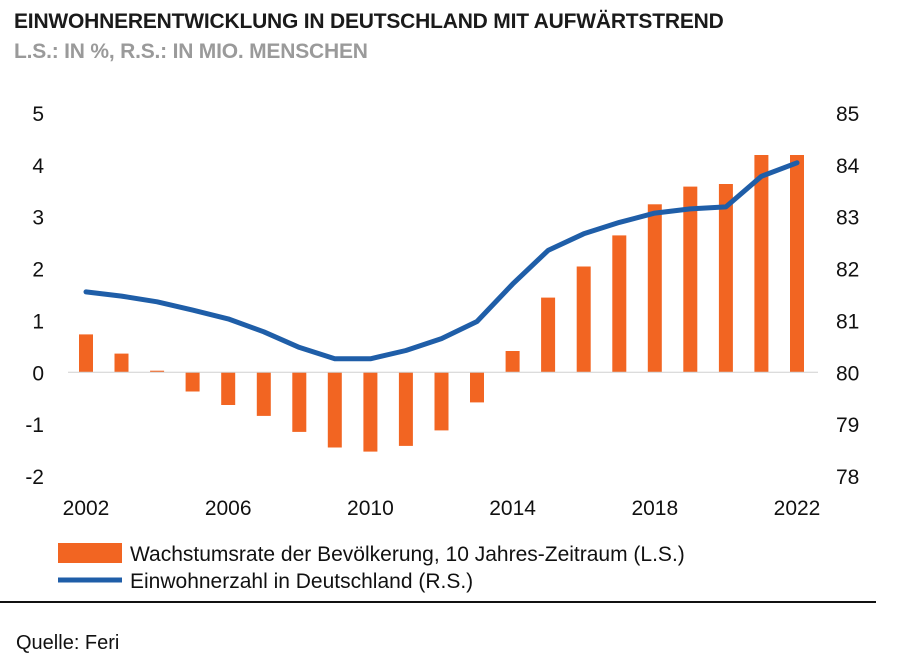  I want to click on bar-2016, so click(583, 319).